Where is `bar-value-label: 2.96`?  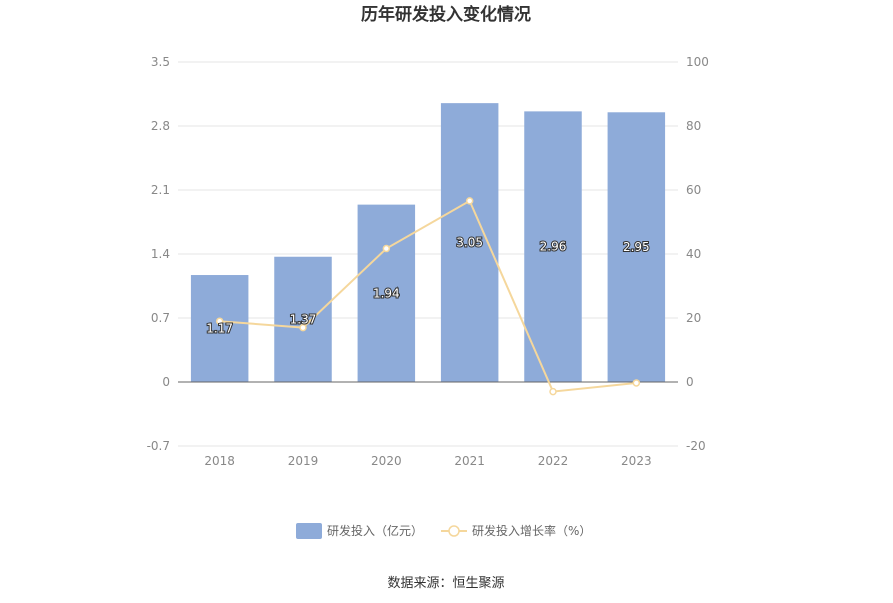 bar-value-label: 2.96 is located at coordinates (553, 247).